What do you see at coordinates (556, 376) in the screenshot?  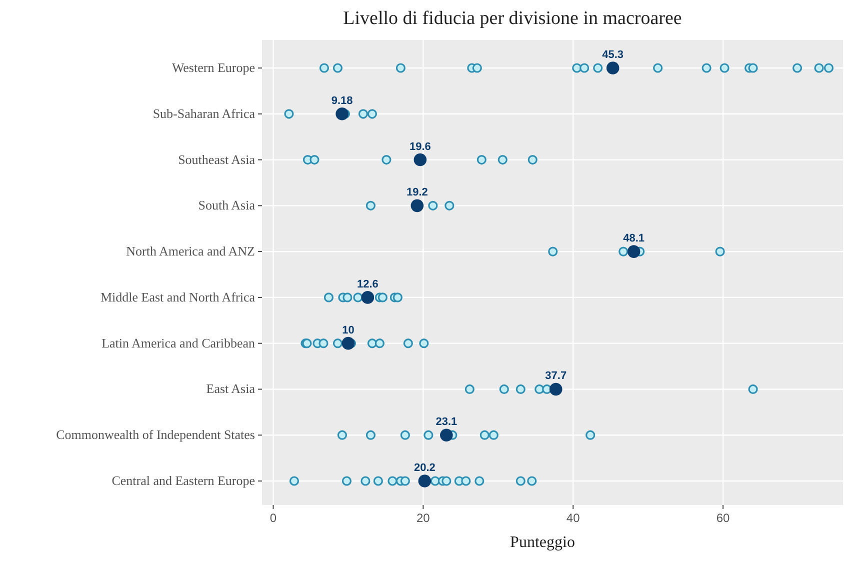 I see `data-label: 37.7` at bounding box center [556, 376].